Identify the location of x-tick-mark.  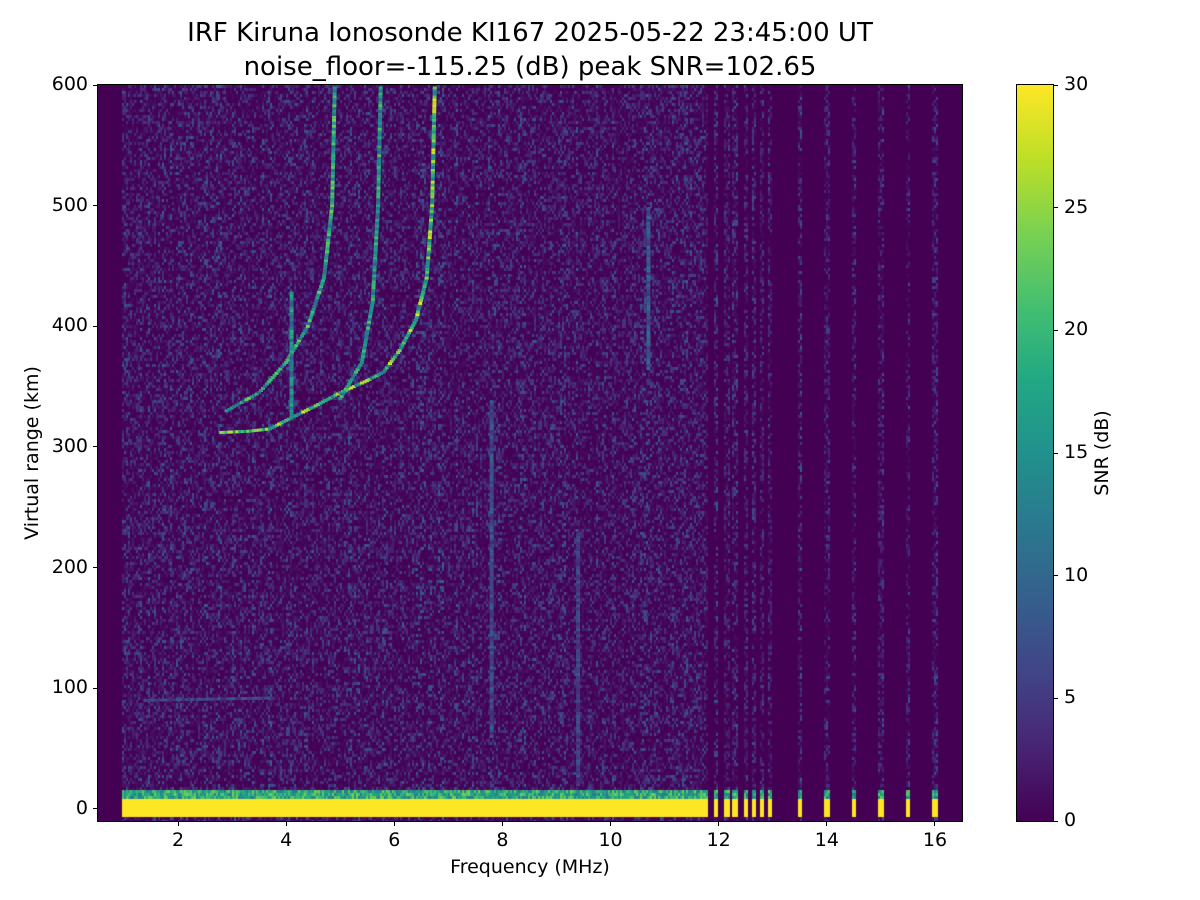
(178, 823).